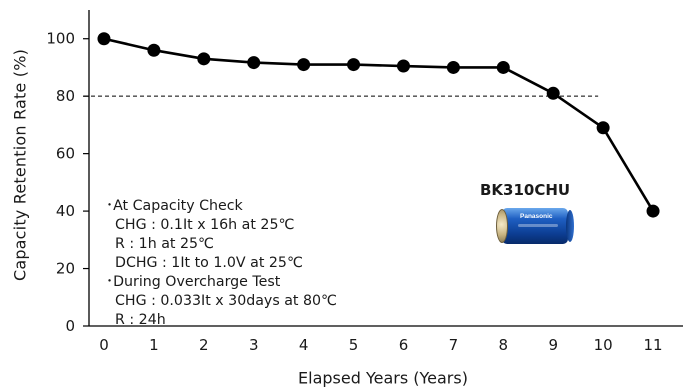 This screenshot has height=388, width=688. Describe the element at coordinates (502, 226) in the screenshot. I see `battery-terminal` at that location.